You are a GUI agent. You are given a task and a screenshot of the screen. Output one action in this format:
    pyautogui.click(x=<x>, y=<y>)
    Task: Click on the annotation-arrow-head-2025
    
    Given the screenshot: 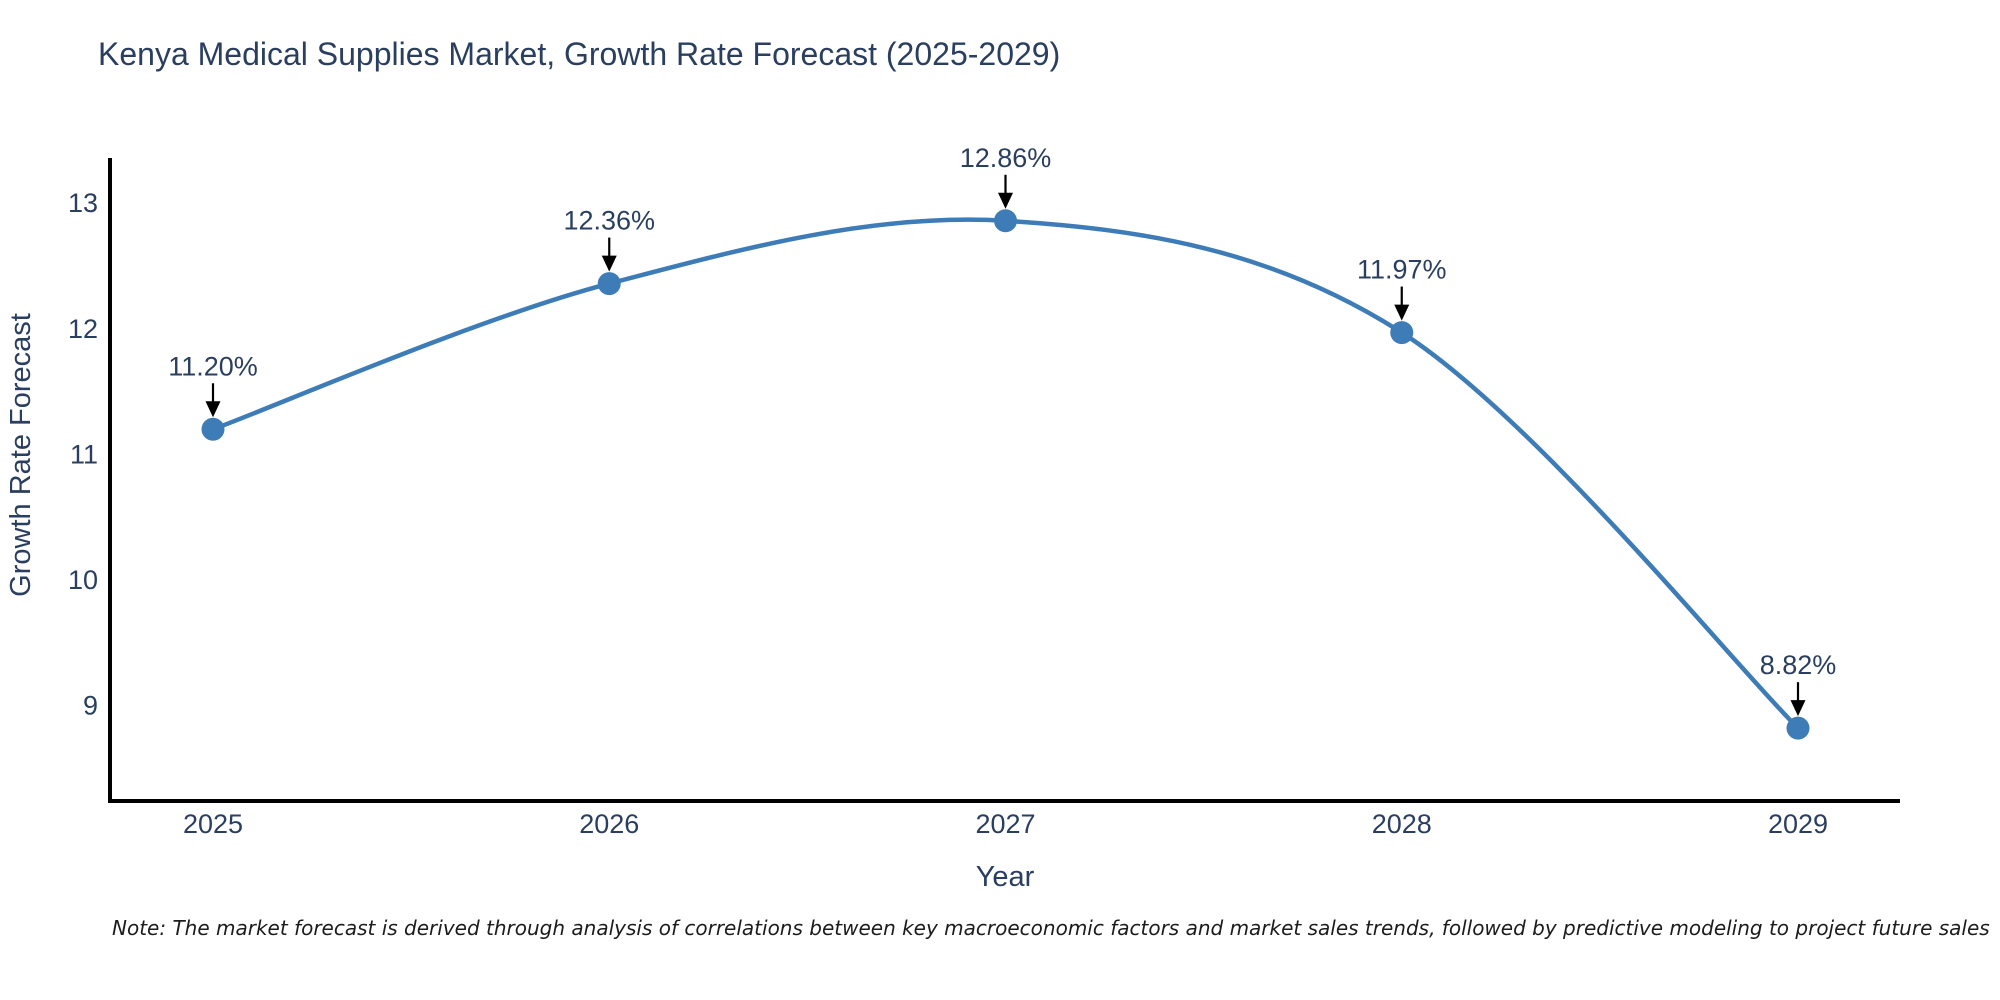 What is the action you would take?
    pyautogui.click(x=213, y=409)
    